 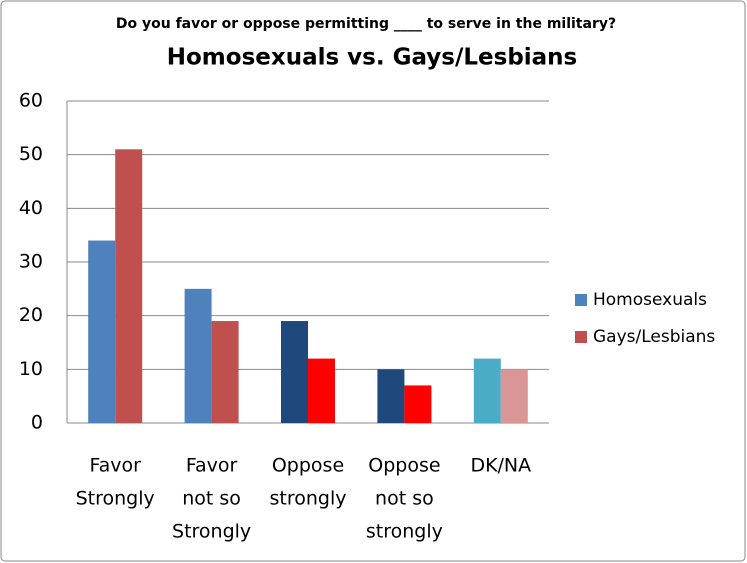 What do you see at coordinates (650, 300) in the screenshot?
I see `legend-label: Homosexuals` at bounding box center [650, 300].